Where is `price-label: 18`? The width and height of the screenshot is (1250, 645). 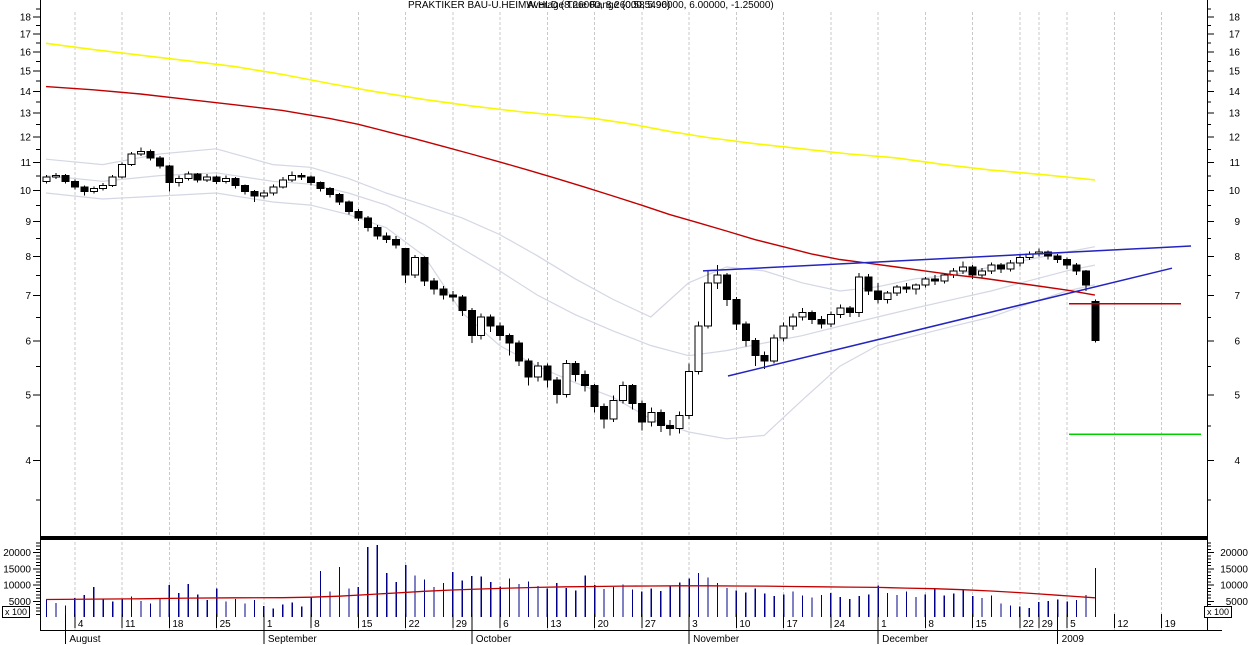
price-label: 18 is located at coordinates (1235, 18).